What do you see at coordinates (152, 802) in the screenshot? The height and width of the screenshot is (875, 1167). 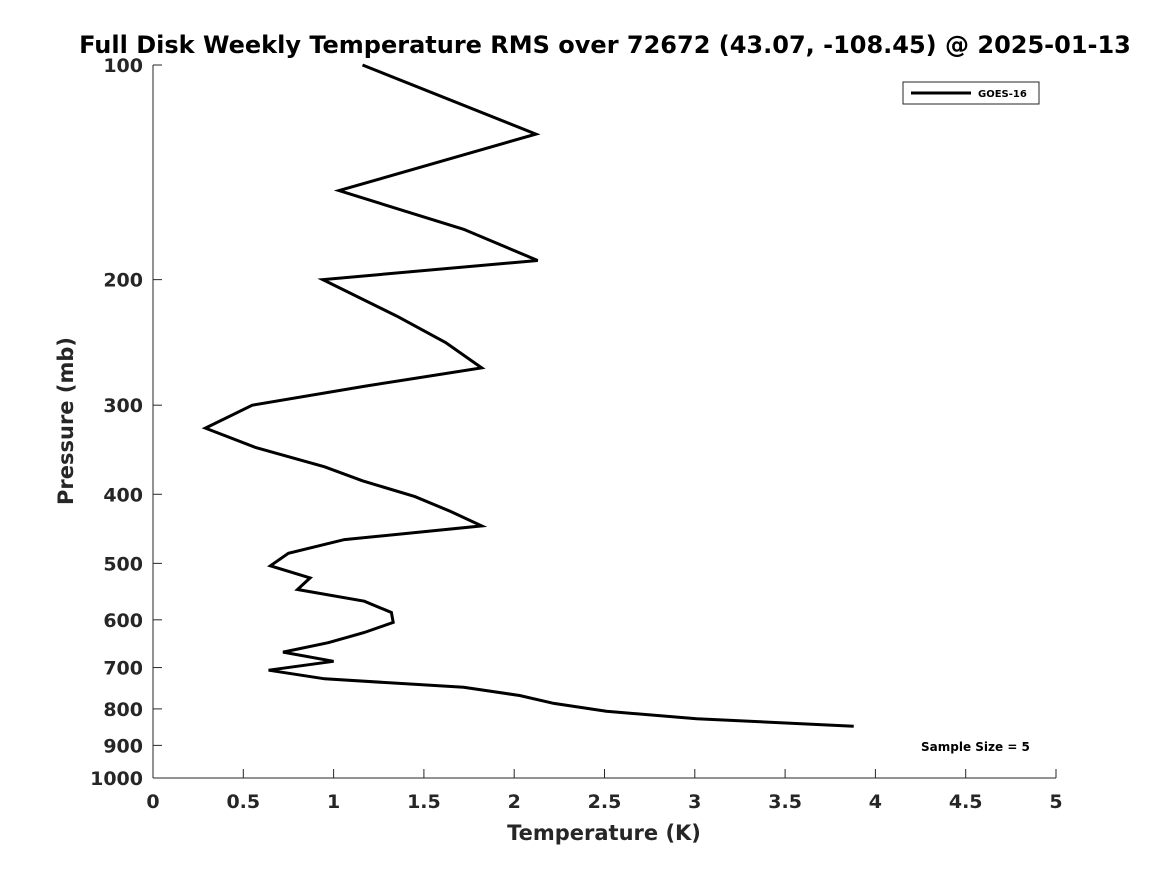 I see `x-tick-label: 0` at bounding box center [152, 802].